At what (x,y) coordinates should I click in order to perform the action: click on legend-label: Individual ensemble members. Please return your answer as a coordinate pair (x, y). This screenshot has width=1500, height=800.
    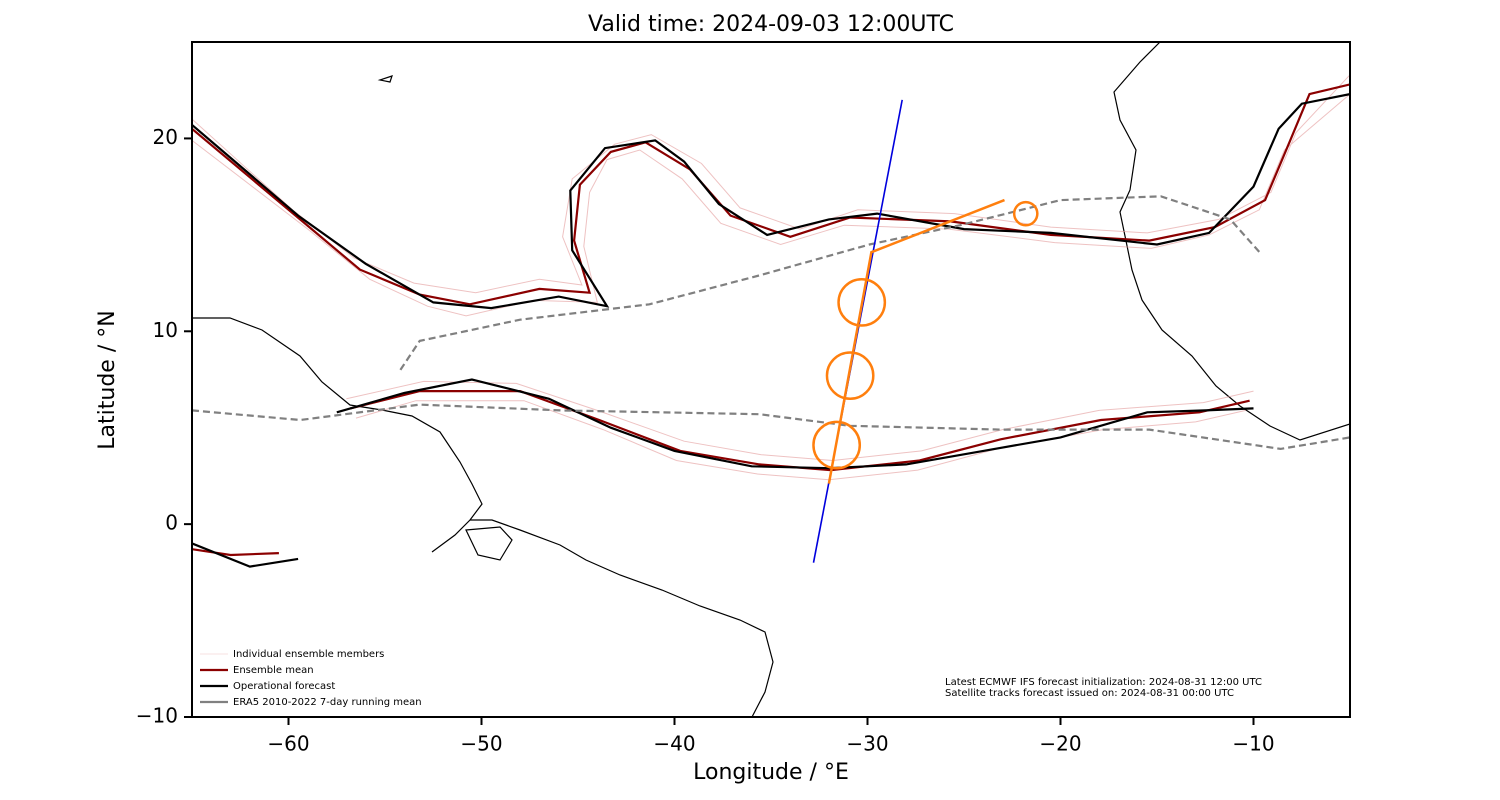
    Looking at the image, I should click on (308, 654).